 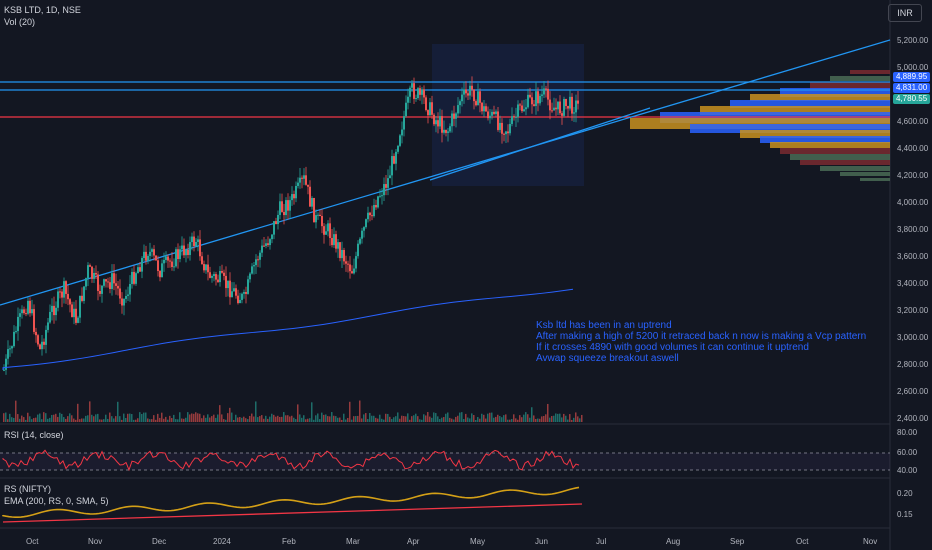 What do you see at coordinates (913, 40) in the screenshot?
I see `price-axis-label: 5,200.00` at bounding box center [913, 40].